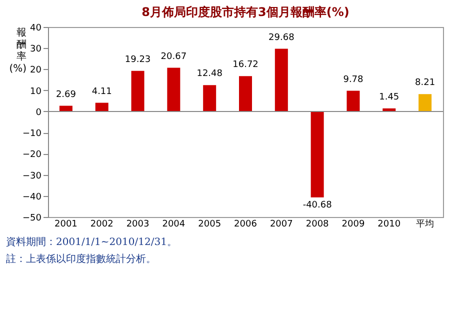 This screenshot has height=327, width=450. I want to click on data-label: -40.68, so click(317, 205).